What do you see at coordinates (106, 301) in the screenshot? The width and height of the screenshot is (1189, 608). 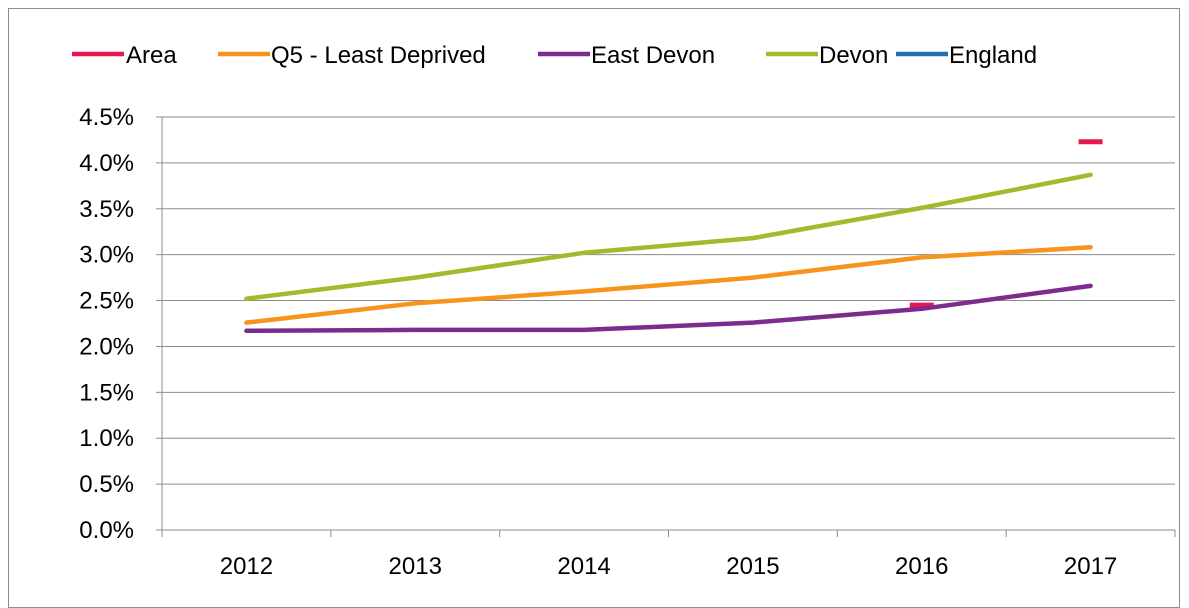 I see `y-tick-label: 2.5%` at bounding box center [106, 301].